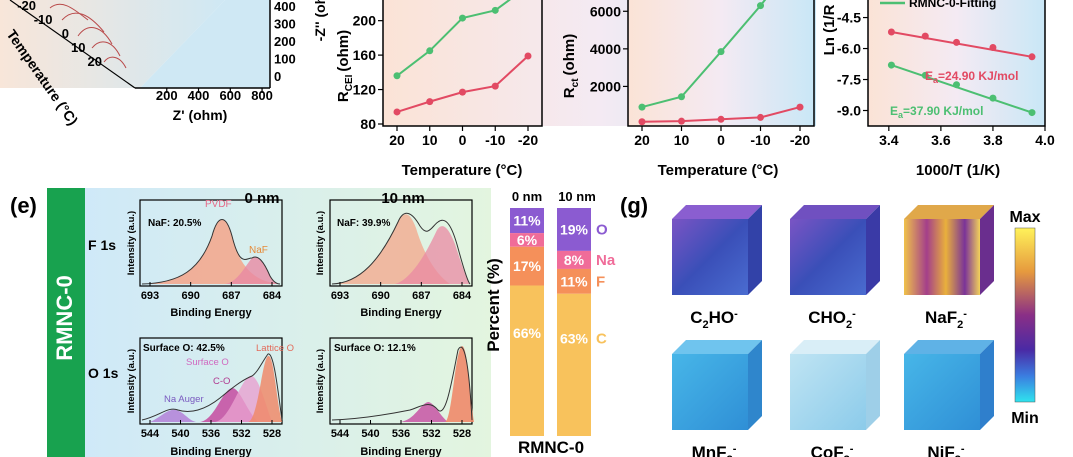 The width and height of the screenshot is (1073, 457). What do you see at coordinates (889, 140) in the screenshot?
I see `arrhenius-xtick-label: 3.4` at bounding box center [889, 140].